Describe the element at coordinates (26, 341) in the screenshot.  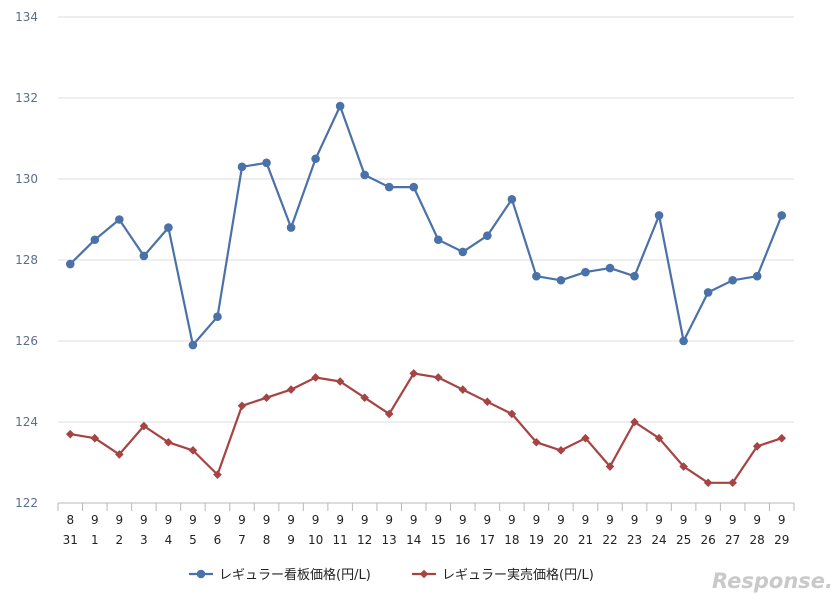
I see `y-tick-label: 126` at that location.